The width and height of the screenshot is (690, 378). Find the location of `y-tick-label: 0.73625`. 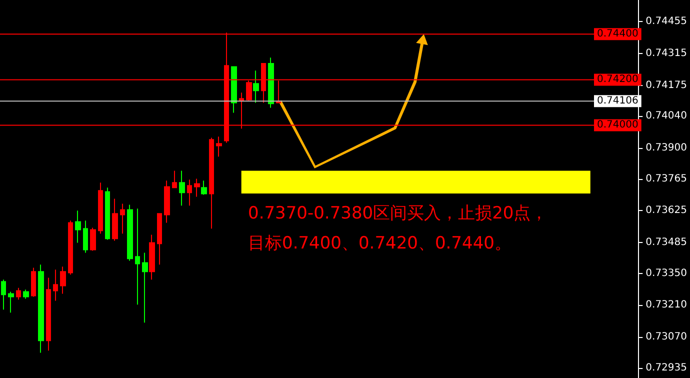

y-tick-label: 0.73625 is located at coordinates (667, 210).